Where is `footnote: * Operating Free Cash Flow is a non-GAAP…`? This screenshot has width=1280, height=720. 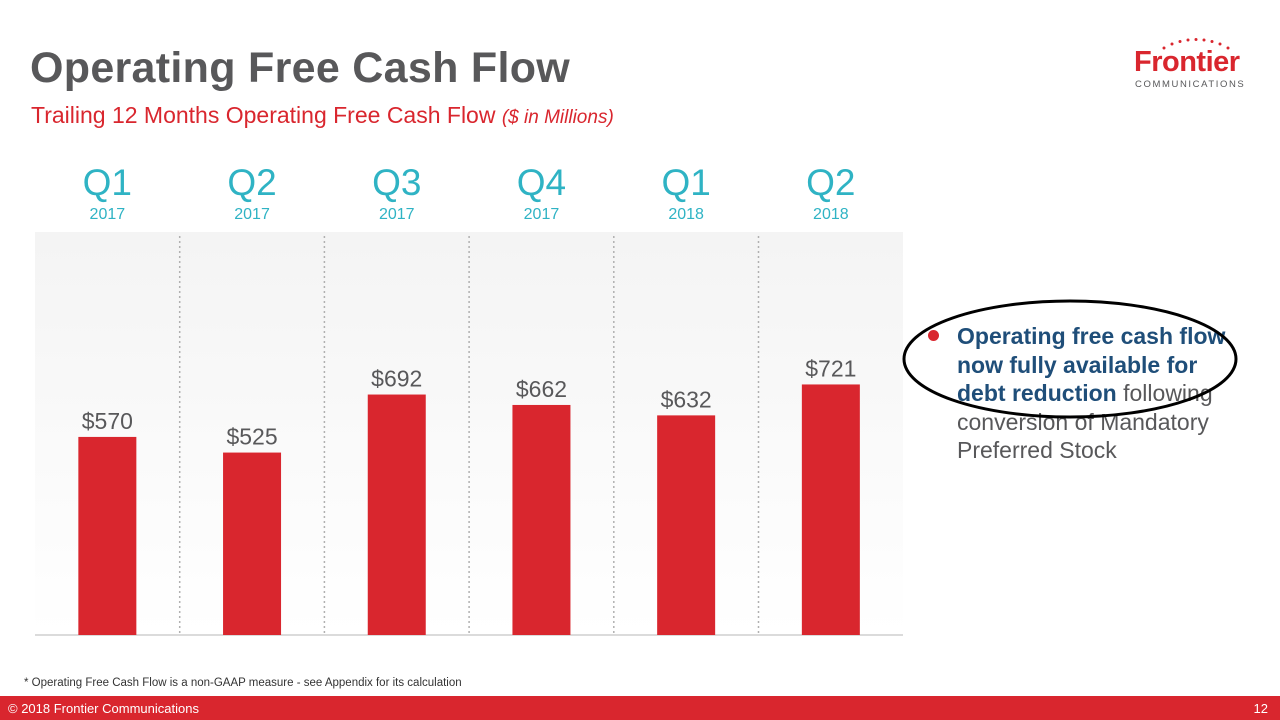
footnote: * Operating Free Cash Flow is a non-GAAP… is located at coordinates (243, 683).